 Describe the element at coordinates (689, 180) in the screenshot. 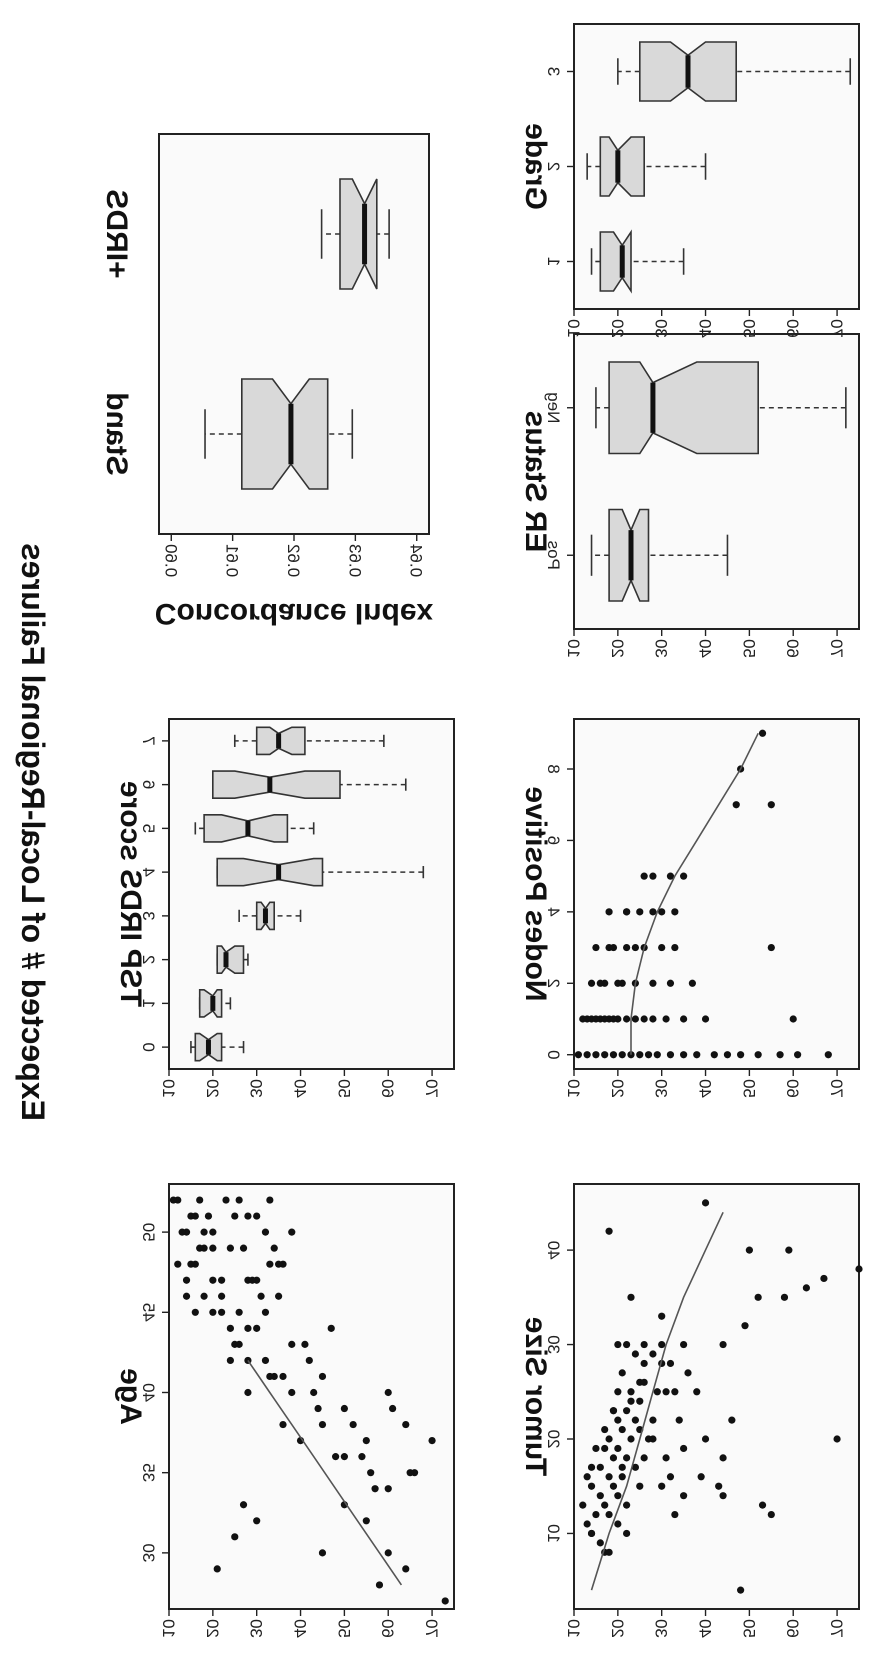

I see `chart-panel-grade: 10 20 30 40 50 60 70 Grade 1 2 3` at that location.